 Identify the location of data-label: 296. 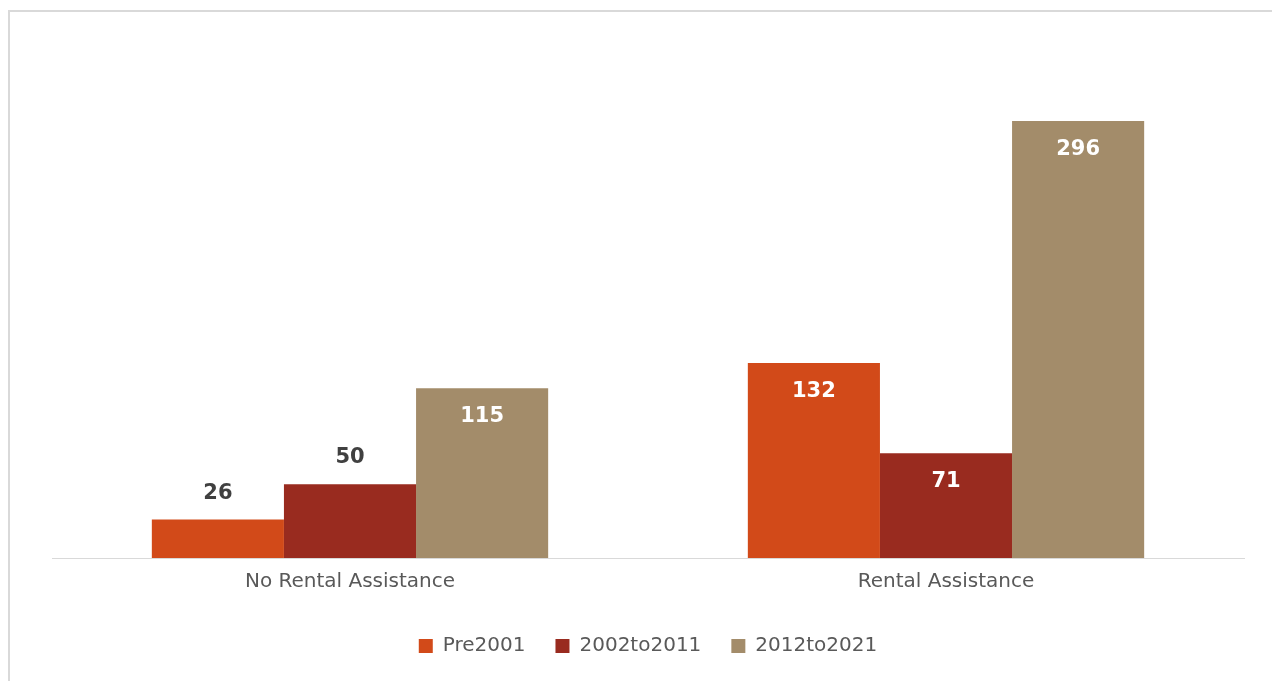
(1078, 147).